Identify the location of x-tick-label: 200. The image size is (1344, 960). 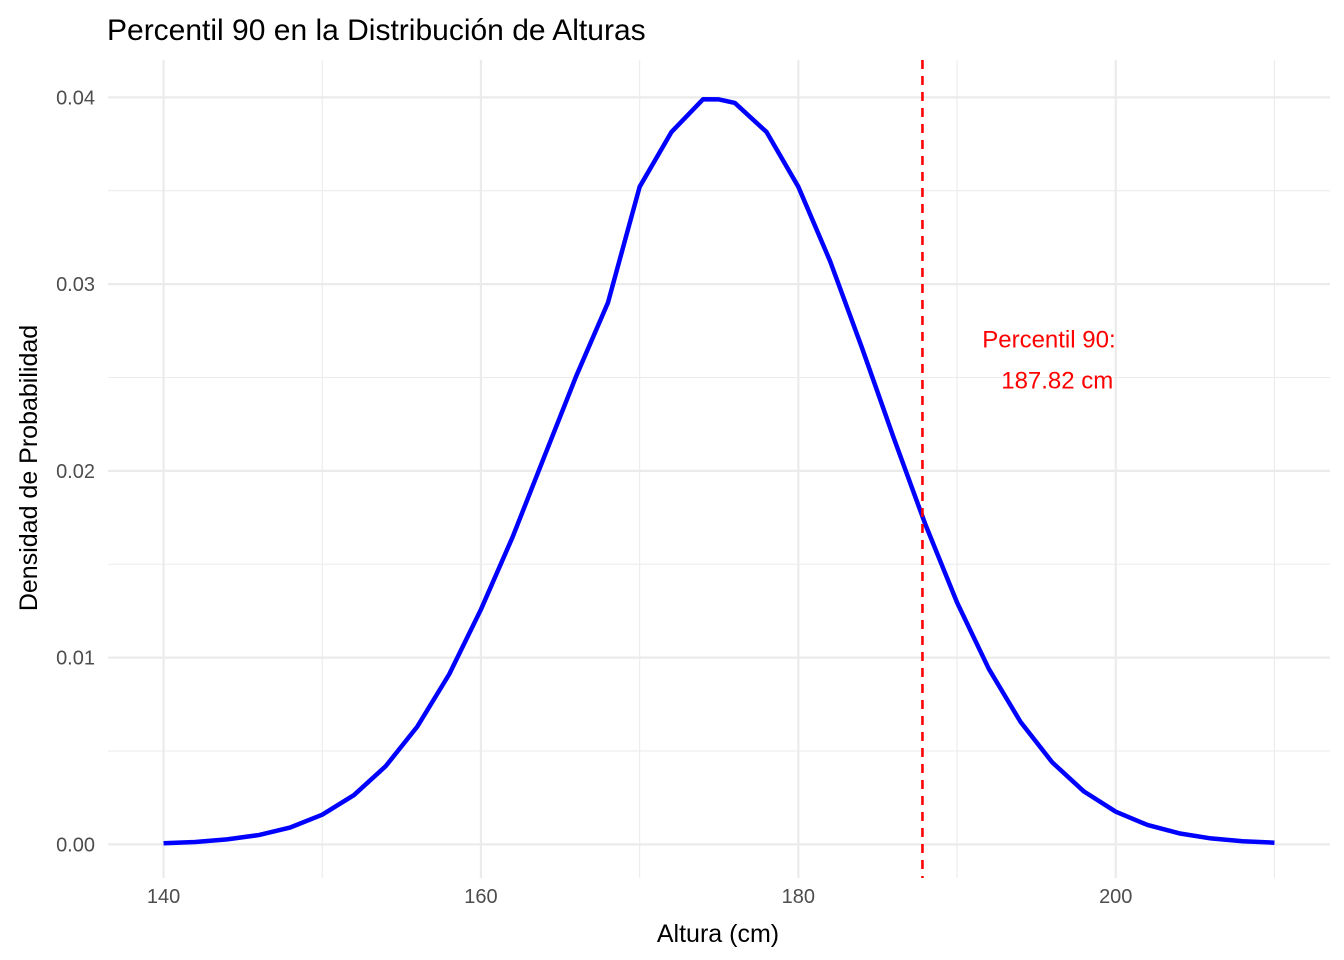
(1115, 897).